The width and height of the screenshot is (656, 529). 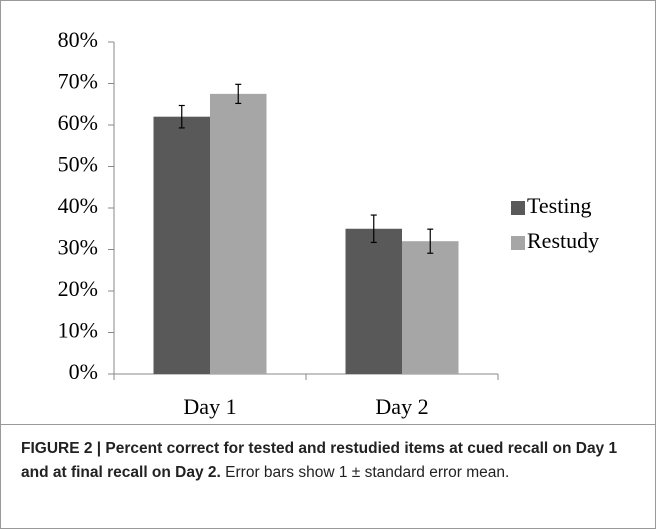 What do you see at coordinates (83, 371) in the screenshot?
I see `y-tick-label: 0%` at bounding box center [83, 371].